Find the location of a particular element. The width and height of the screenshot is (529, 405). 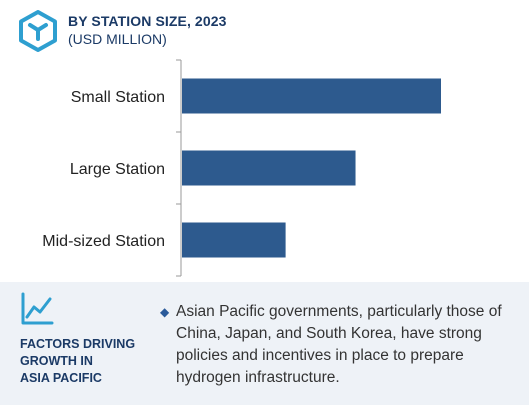

bar-mid-sized-station is located at coordinates (234, 240).